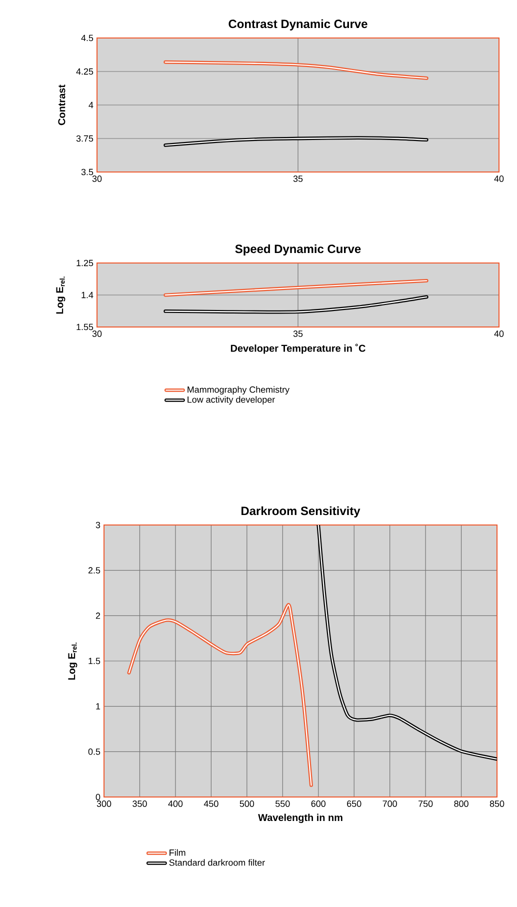 Image resolution: width=517 pixels, height=907 pixels. What do you see at coordinates (211, 803) in the screenshot?
I see `x-tick-label: 450` at bounding box center [211, 803].